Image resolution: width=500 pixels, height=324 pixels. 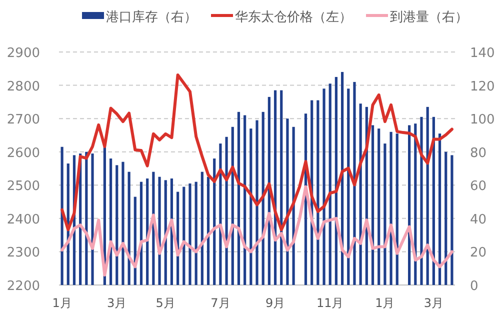 What do you see at coordinates (478, 186) in the screenshot?
I see `y2-tick-label: 60` at bounding box center [478, 186].